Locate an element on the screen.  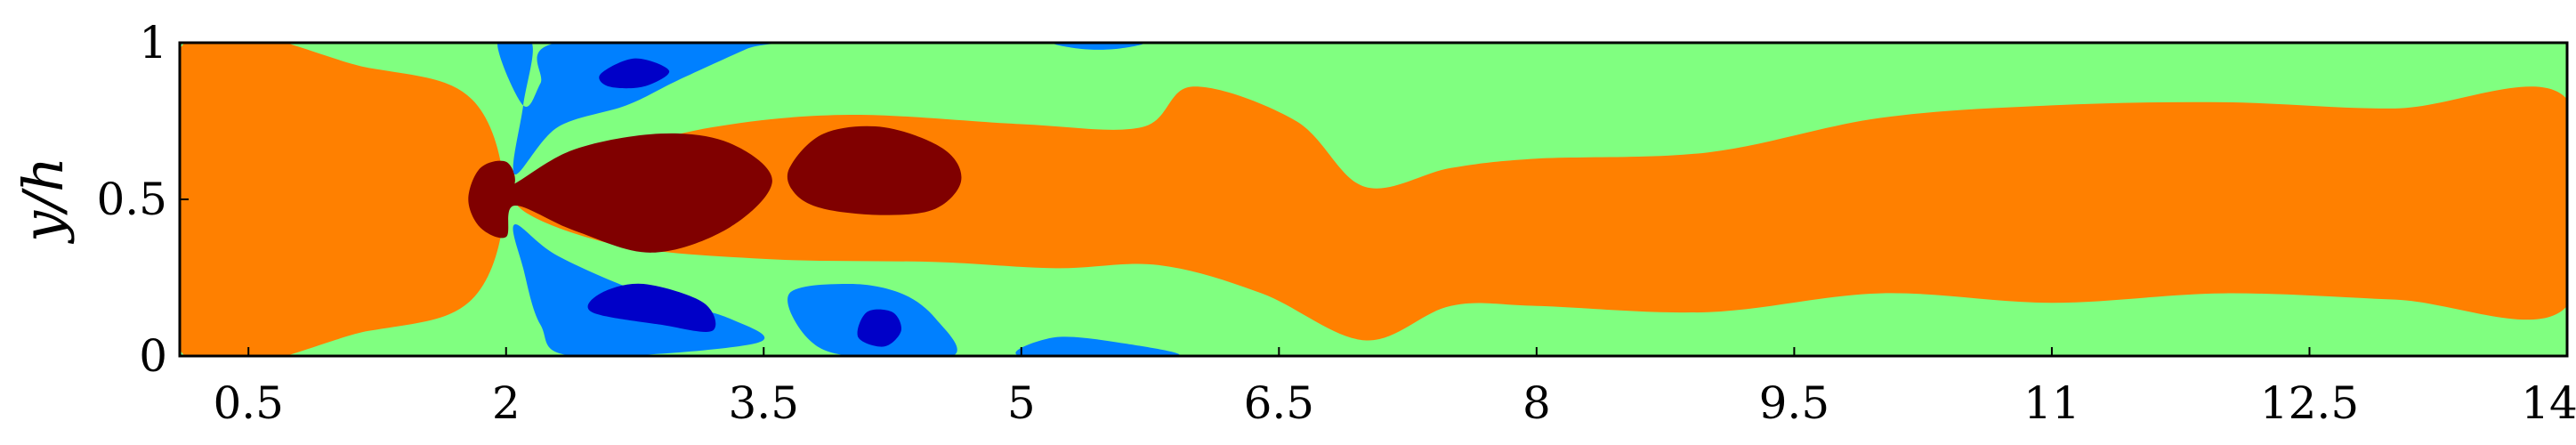
x-tick-label: 14 is located at coordinates (2548, 403).